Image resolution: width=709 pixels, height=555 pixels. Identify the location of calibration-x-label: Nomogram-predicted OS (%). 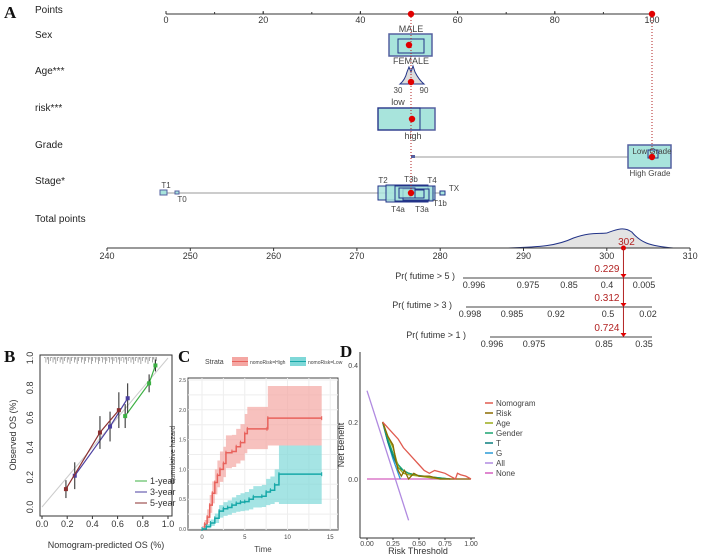
(106, 545).